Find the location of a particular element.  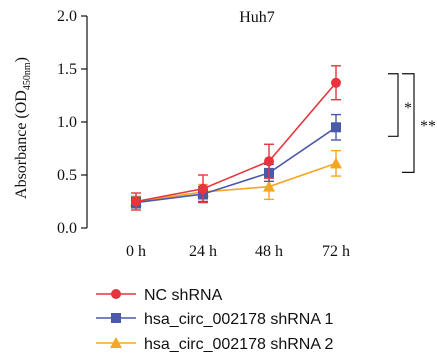

significance-annotations: *** is located at coordinates (412, 123).